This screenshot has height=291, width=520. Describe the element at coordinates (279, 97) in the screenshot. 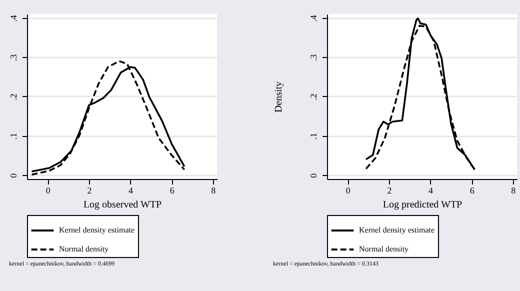

I see `y-axis-title: Density` at that location.